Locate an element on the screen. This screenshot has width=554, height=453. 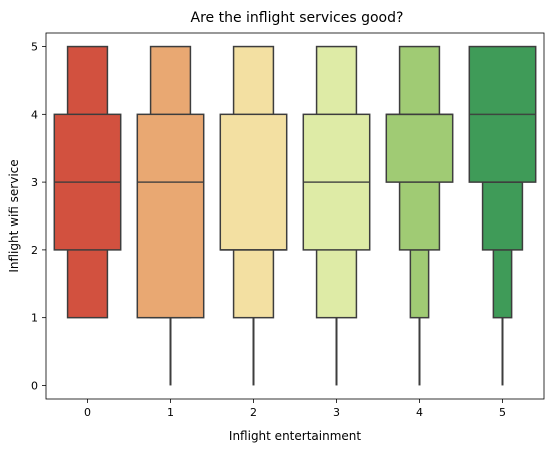
x-tick-label: 0 is located at coordinates (87, 412).